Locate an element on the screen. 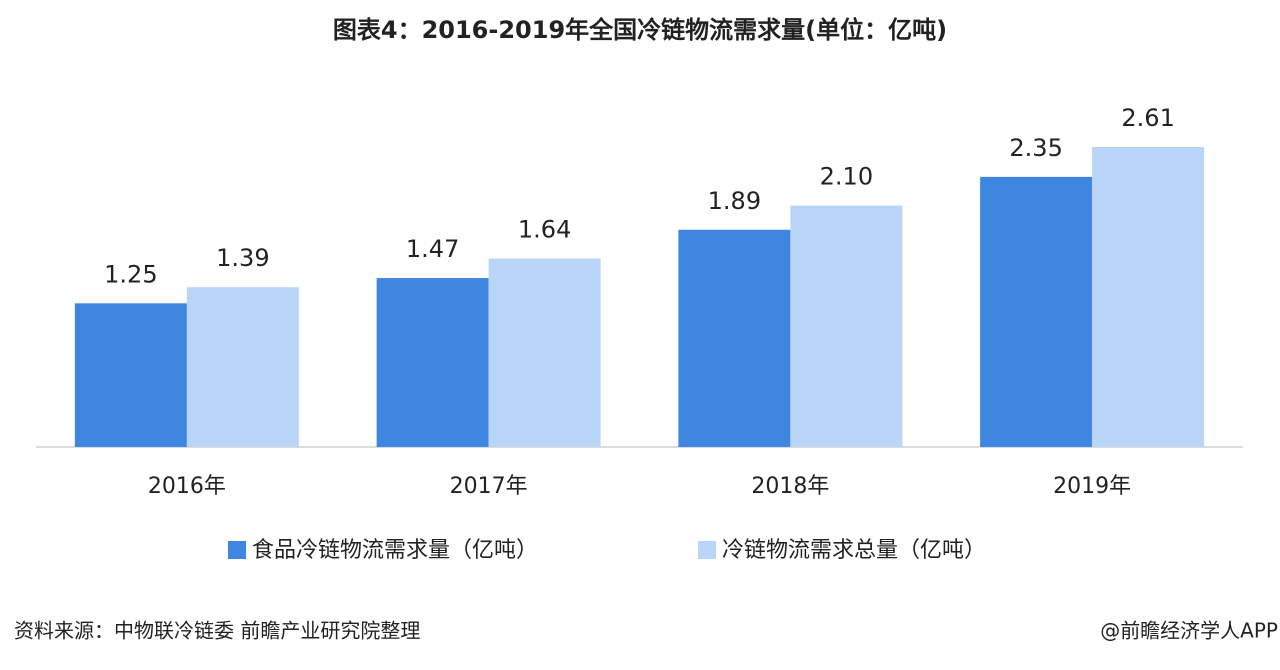 The height and width of the screenshot is (670, 1280). x-tick-label: 2018年 is located at coordinates (790, 486).